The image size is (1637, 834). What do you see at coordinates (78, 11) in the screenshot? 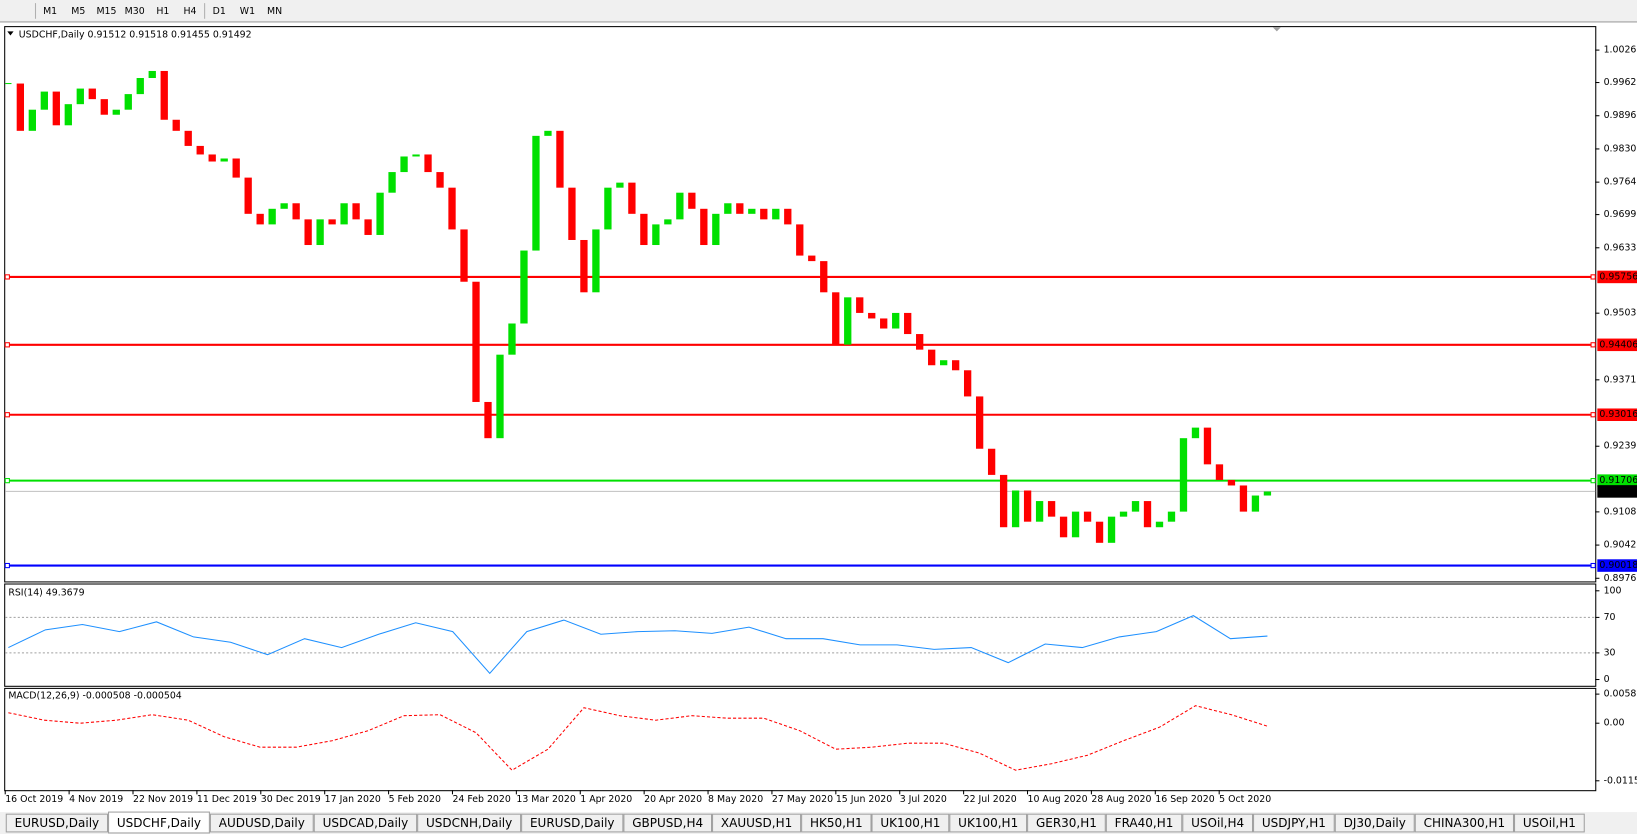
I see `timeframe-button: M5` at bounding box center [78, 11].